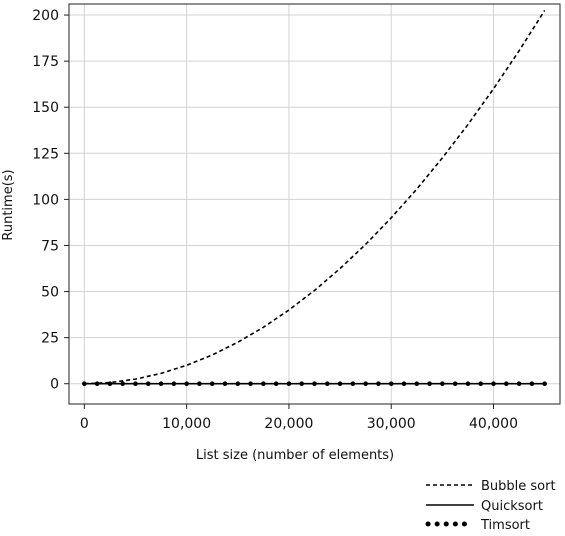 Image resolution: width=565 pixels, height=536 pixels. I want to click on legend-label-quicksort: Quicksort, so click(512, 506).